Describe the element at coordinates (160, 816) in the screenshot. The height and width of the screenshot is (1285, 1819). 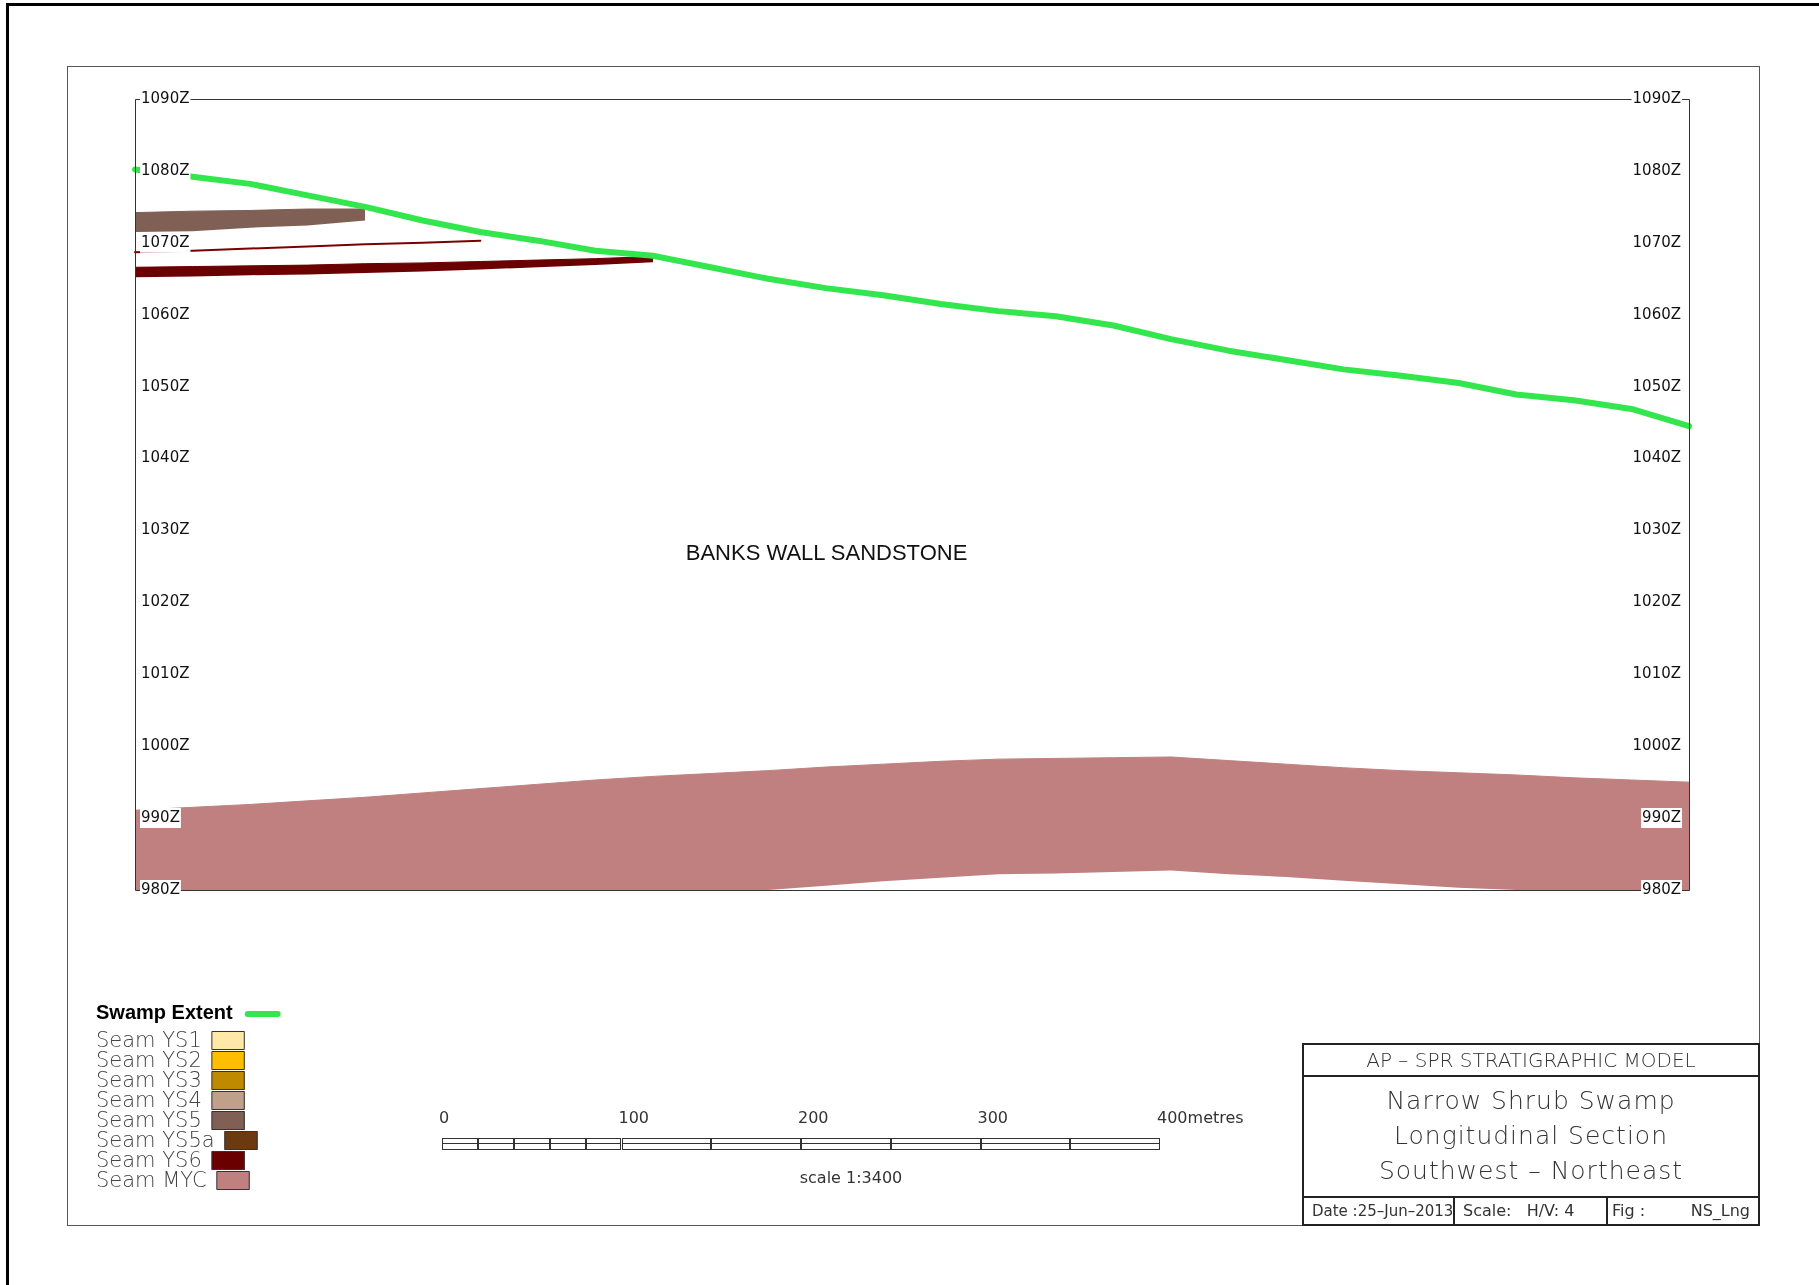
I see `y-tick-label: 990Z` at that location.